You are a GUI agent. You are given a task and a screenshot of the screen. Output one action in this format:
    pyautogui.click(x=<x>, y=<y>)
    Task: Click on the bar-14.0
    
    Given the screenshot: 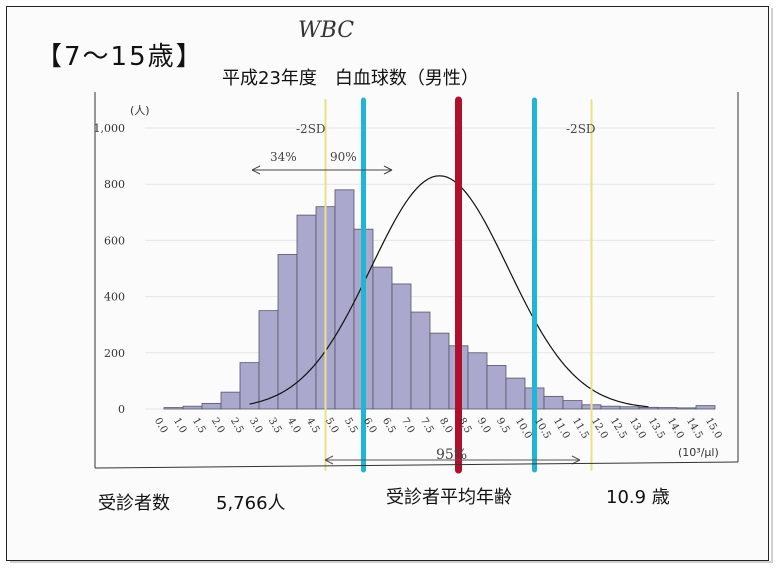 What is the action you would take?
    pyautogui.click(x=667, y=408)
    